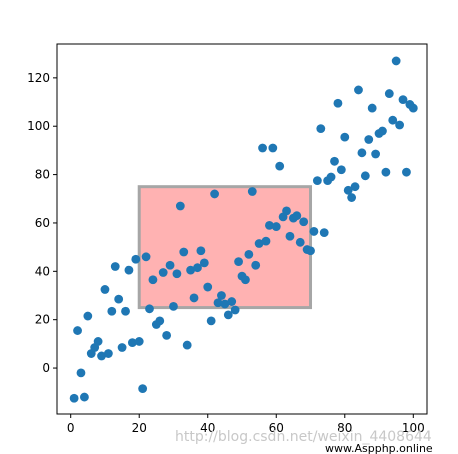 The height and width of the screenshot is (454, 458). I want to click on highlight-rectangle-layer, so click(225, 247).